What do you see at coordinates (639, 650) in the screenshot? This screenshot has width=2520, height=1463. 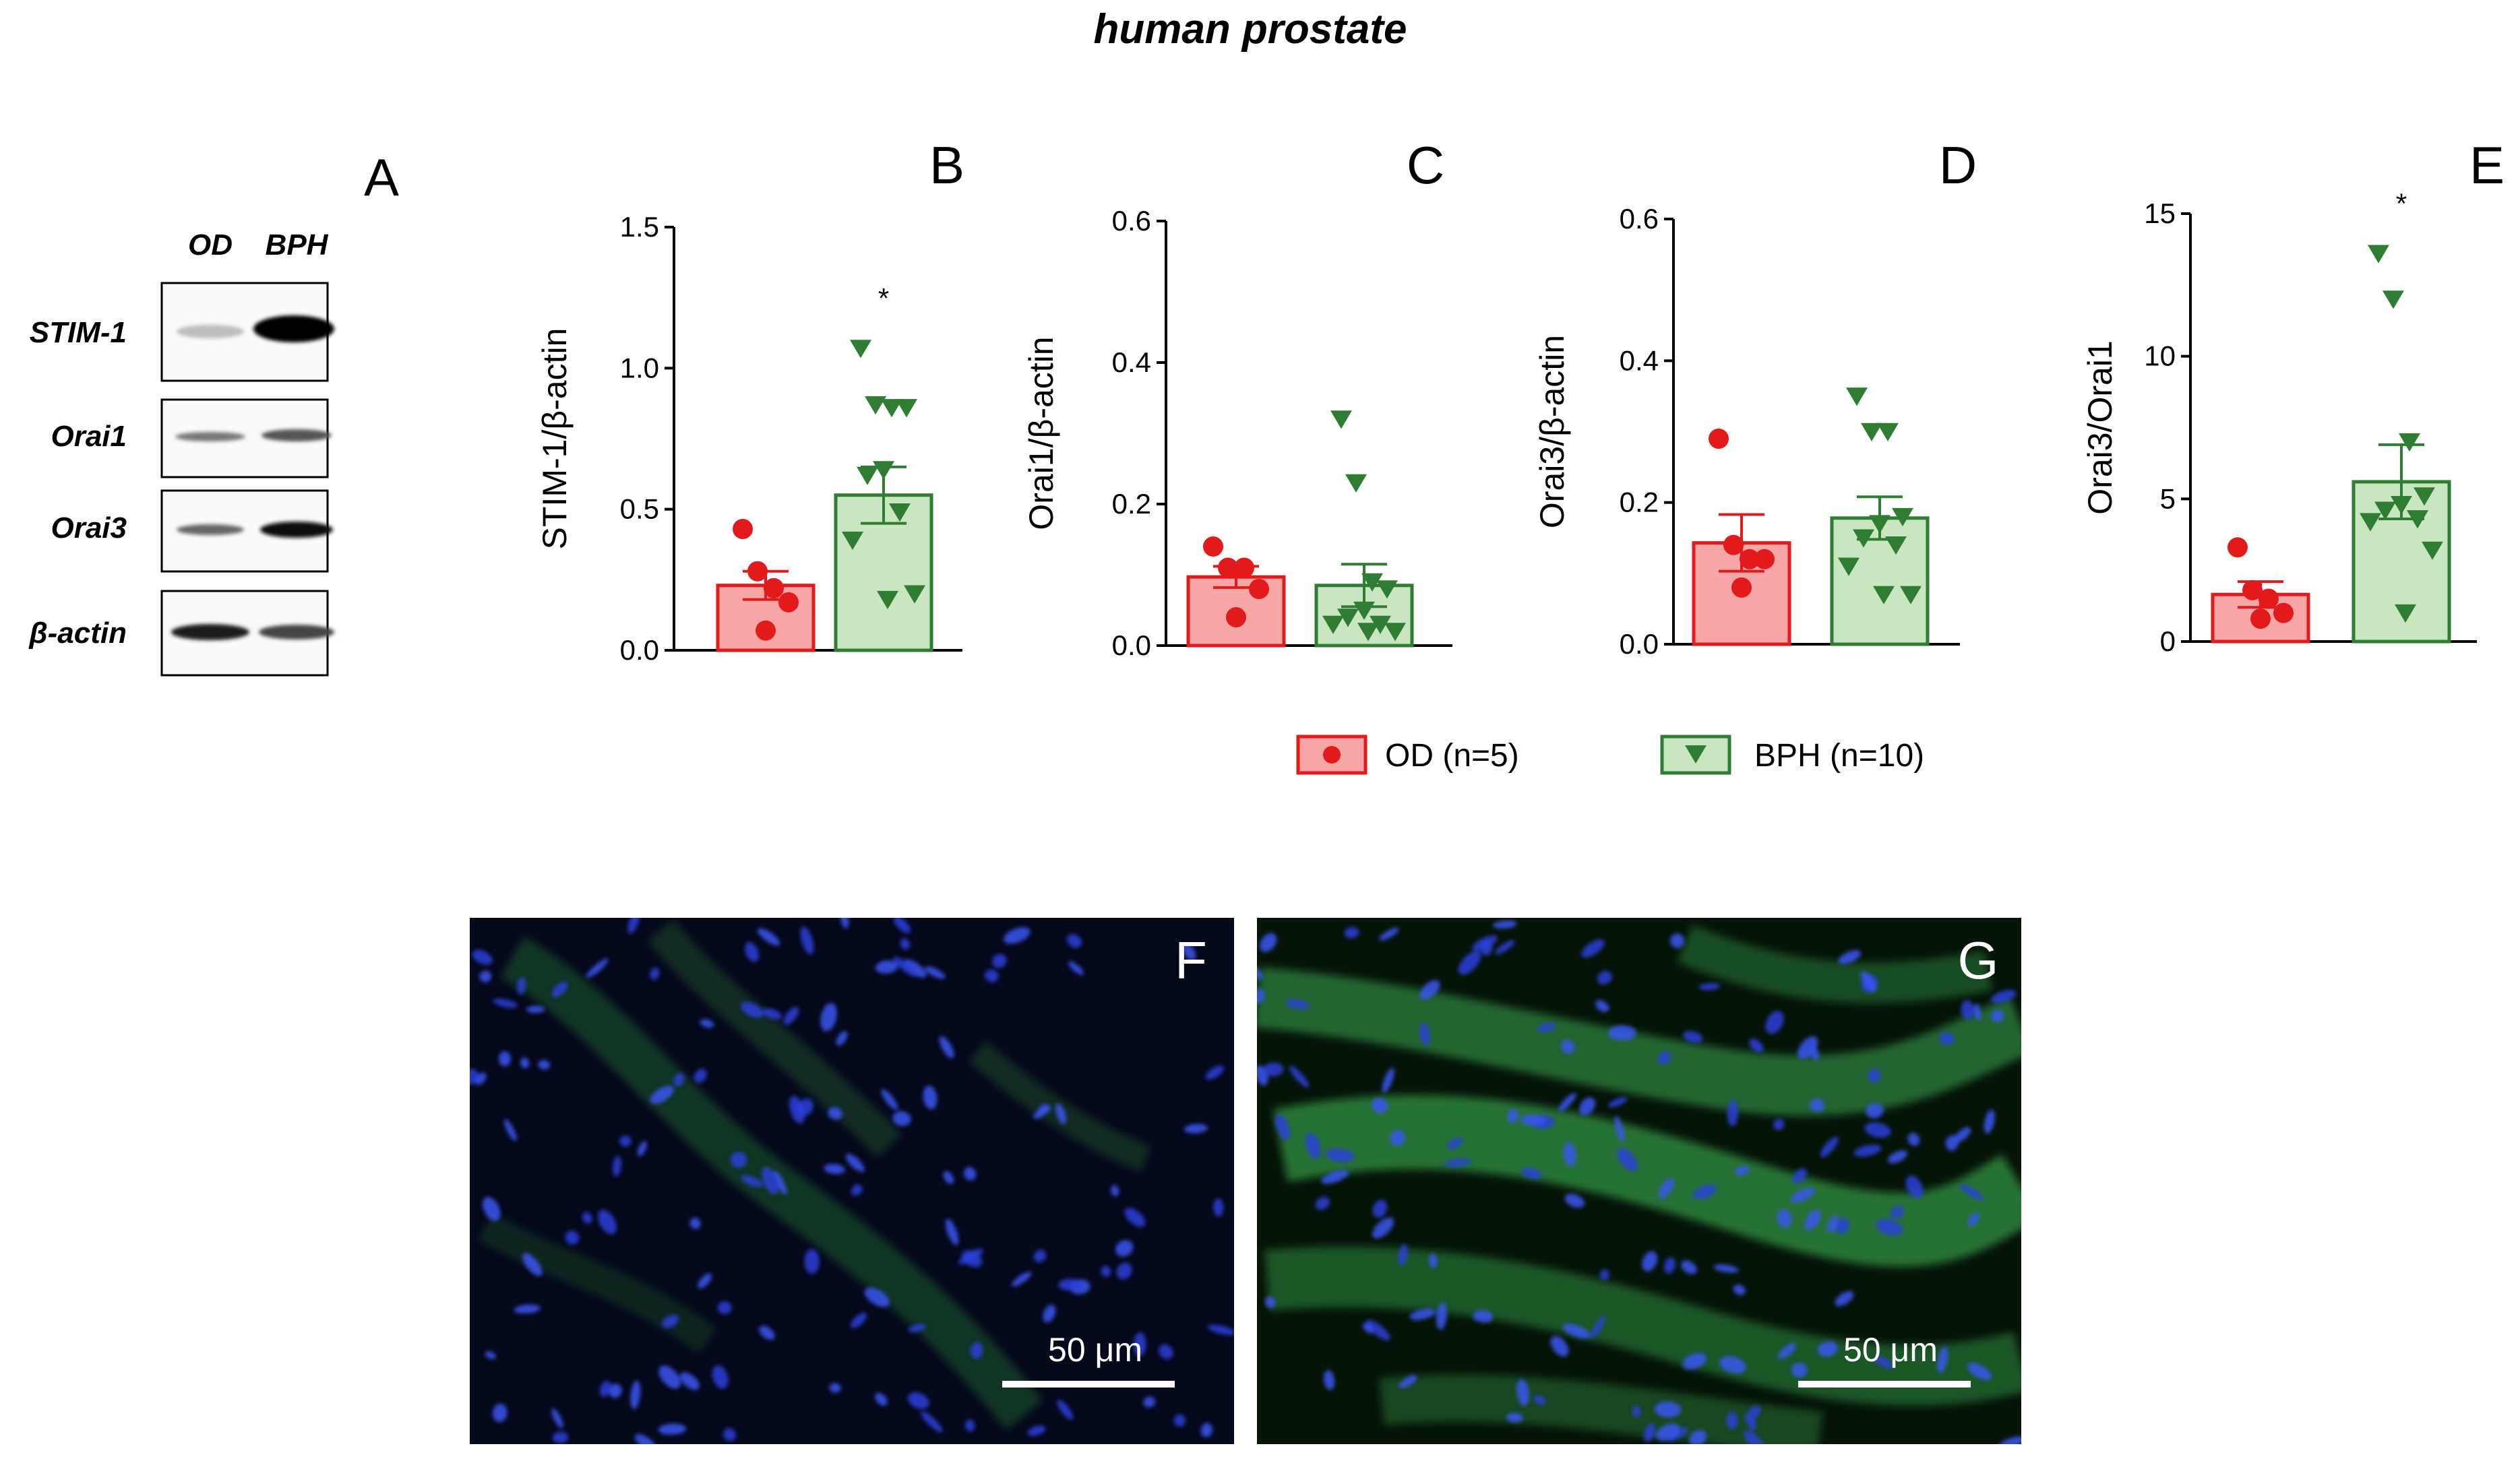 I see `y-tick-label: 0.0` at bounding box center [639, 650].